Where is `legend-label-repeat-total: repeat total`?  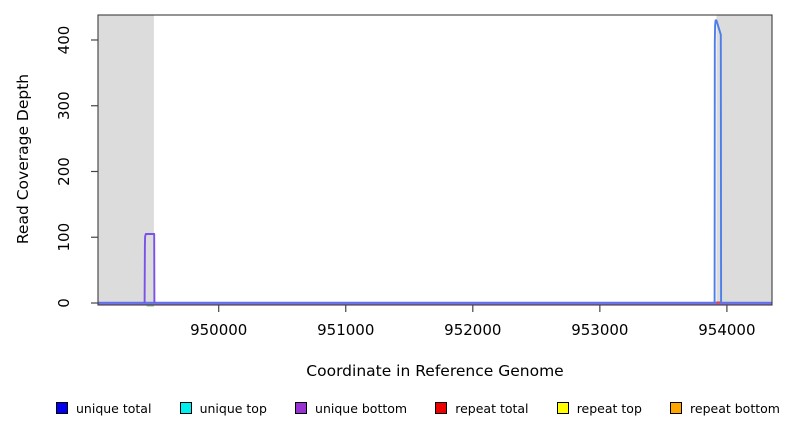 legend-label-repeat-total: repeat total is located at coordinates (492, 408).